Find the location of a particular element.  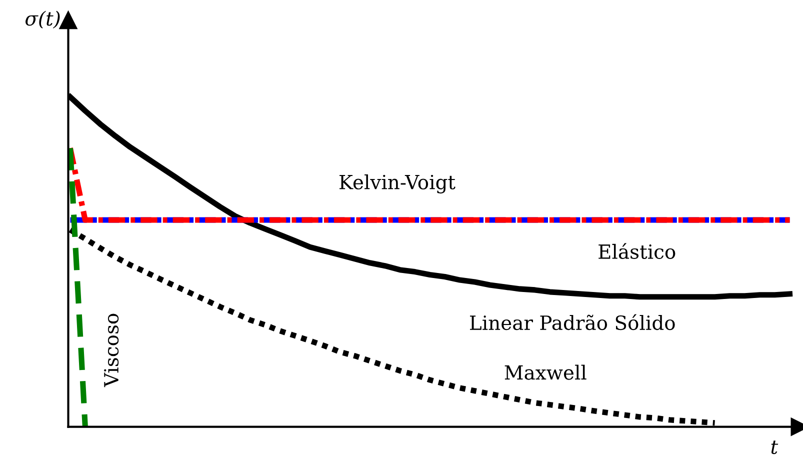

y-axis-title: σ(t) is located at coordinates (43, 19).